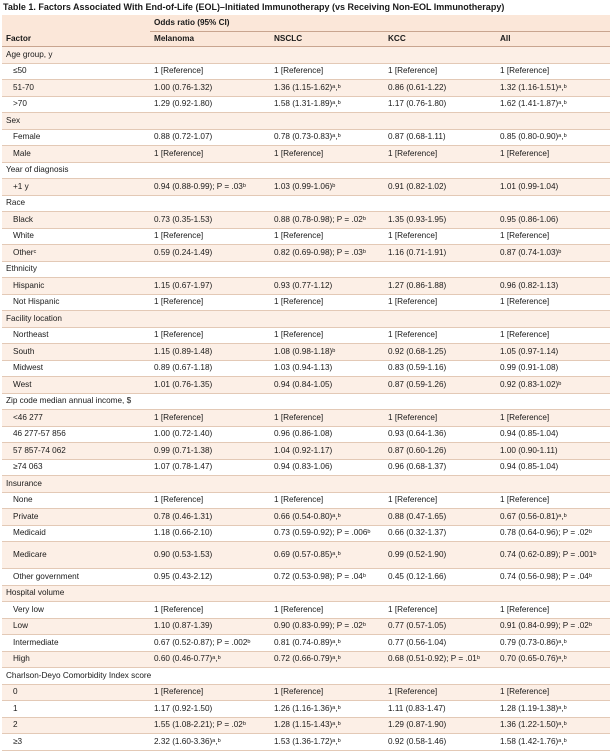 The image size is (611, 751). I want to click on category-row: Charlson-Deyo Comorbidity Index score, so click(306, 676).